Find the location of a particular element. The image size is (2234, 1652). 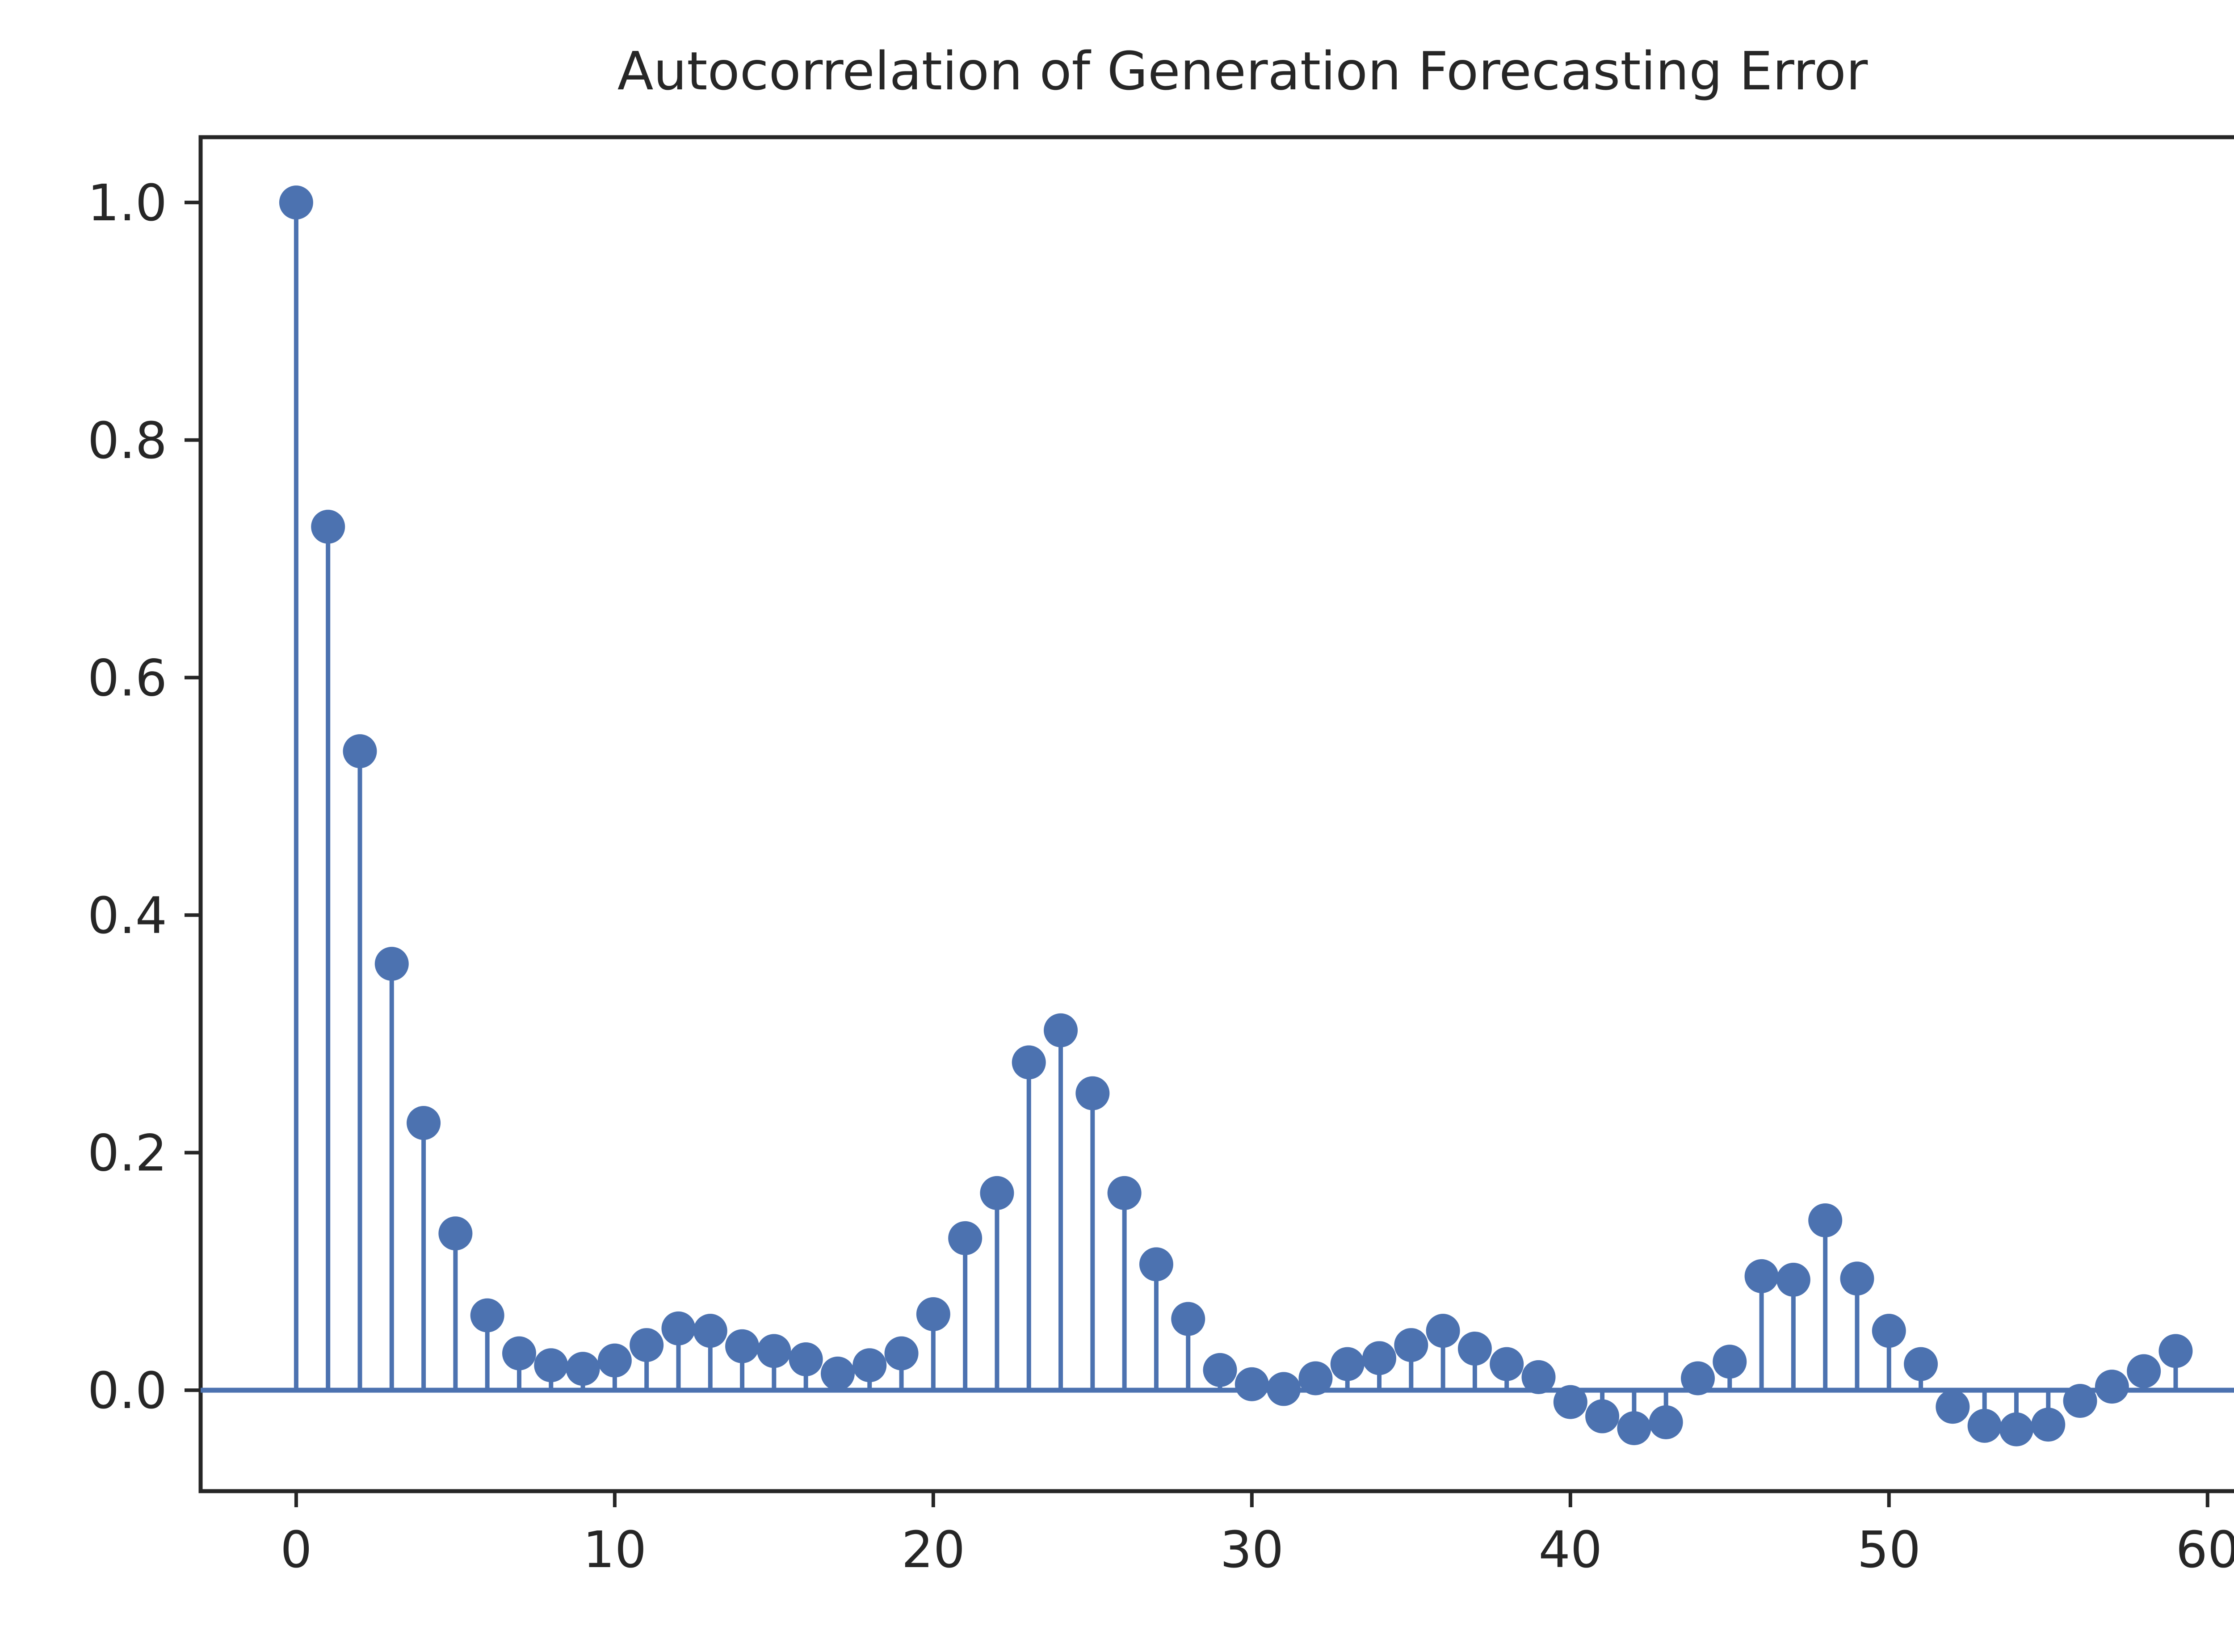

y-tick-label: 0.8 is located at coordinates (128, 441).